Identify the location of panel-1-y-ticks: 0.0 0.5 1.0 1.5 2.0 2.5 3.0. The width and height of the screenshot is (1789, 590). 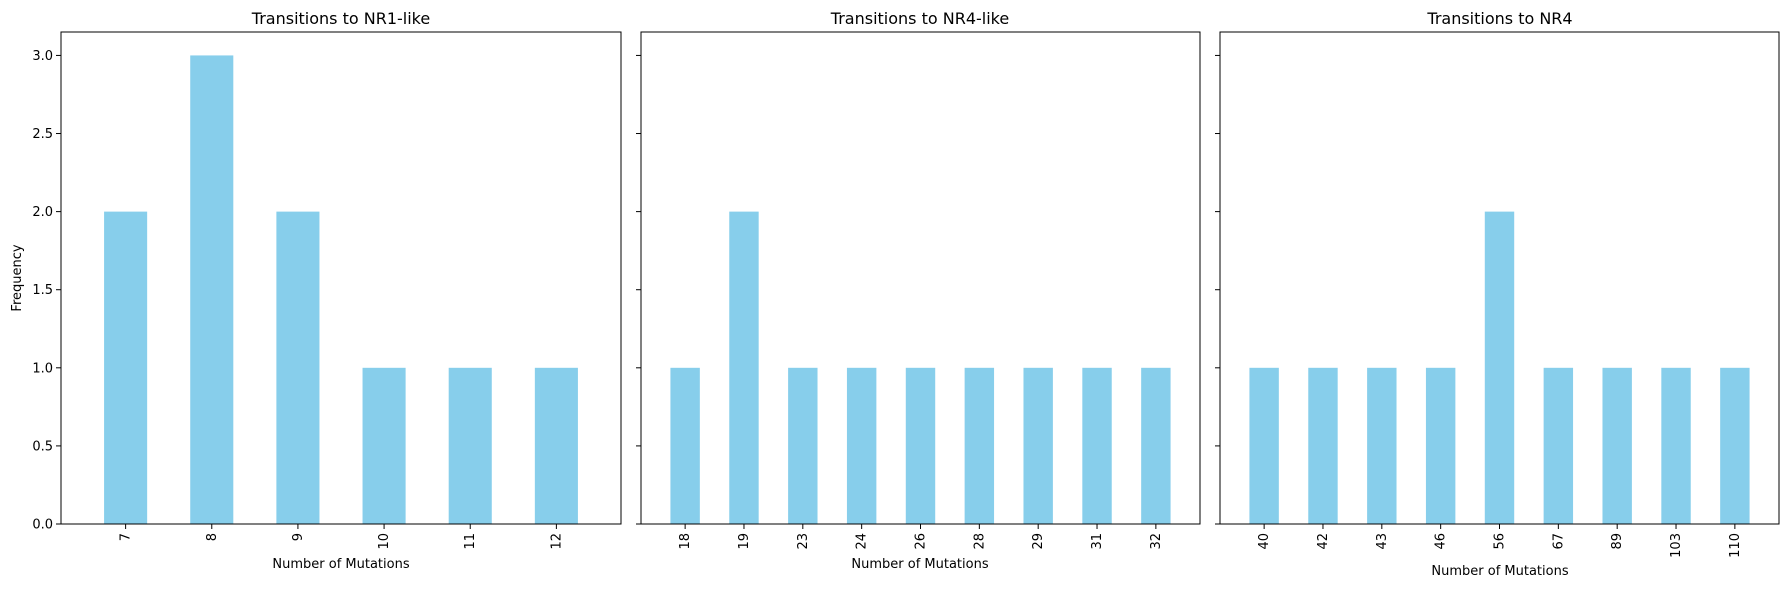
(46, 291).